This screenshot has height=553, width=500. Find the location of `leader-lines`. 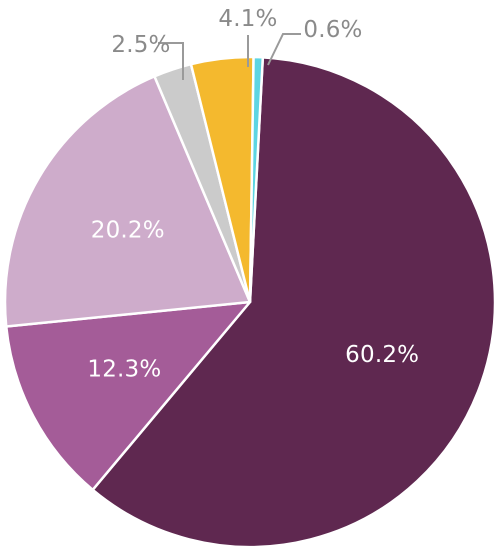

leader-lines is located at coordinates (229, 56).